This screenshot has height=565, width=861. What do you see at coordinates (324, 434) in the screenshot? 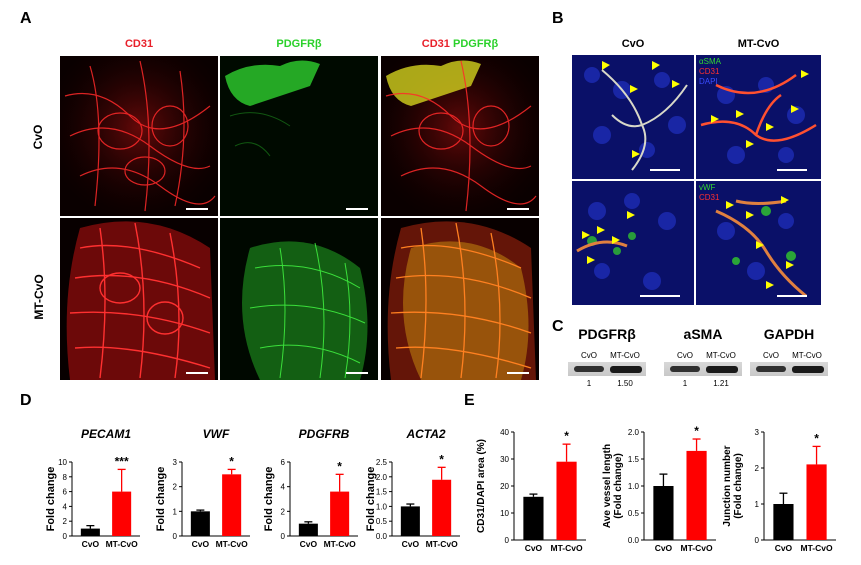
I see `chart-title: PDGFRB` at bounding box center [324, 434].